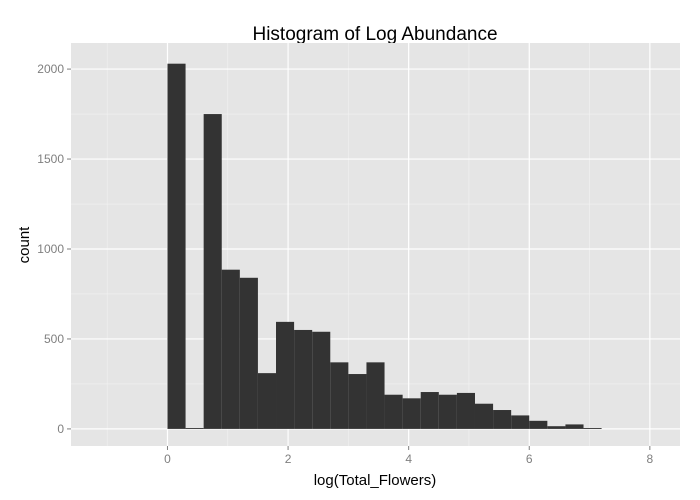  What do you see at coordinates (375, 480) in the screenshot?
I see `x-axis-title: log(Total_Flowers)` at bounding box center [375, 480].